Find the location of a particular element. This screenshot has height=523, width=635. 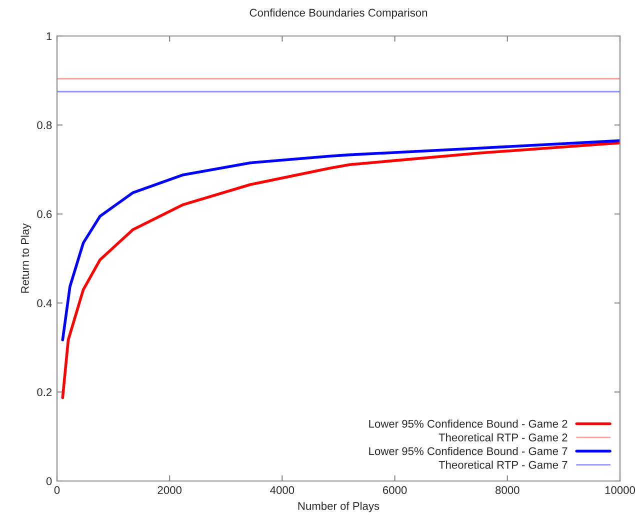

y-tick-label: 0.2 is located at coordinates (44, 392).